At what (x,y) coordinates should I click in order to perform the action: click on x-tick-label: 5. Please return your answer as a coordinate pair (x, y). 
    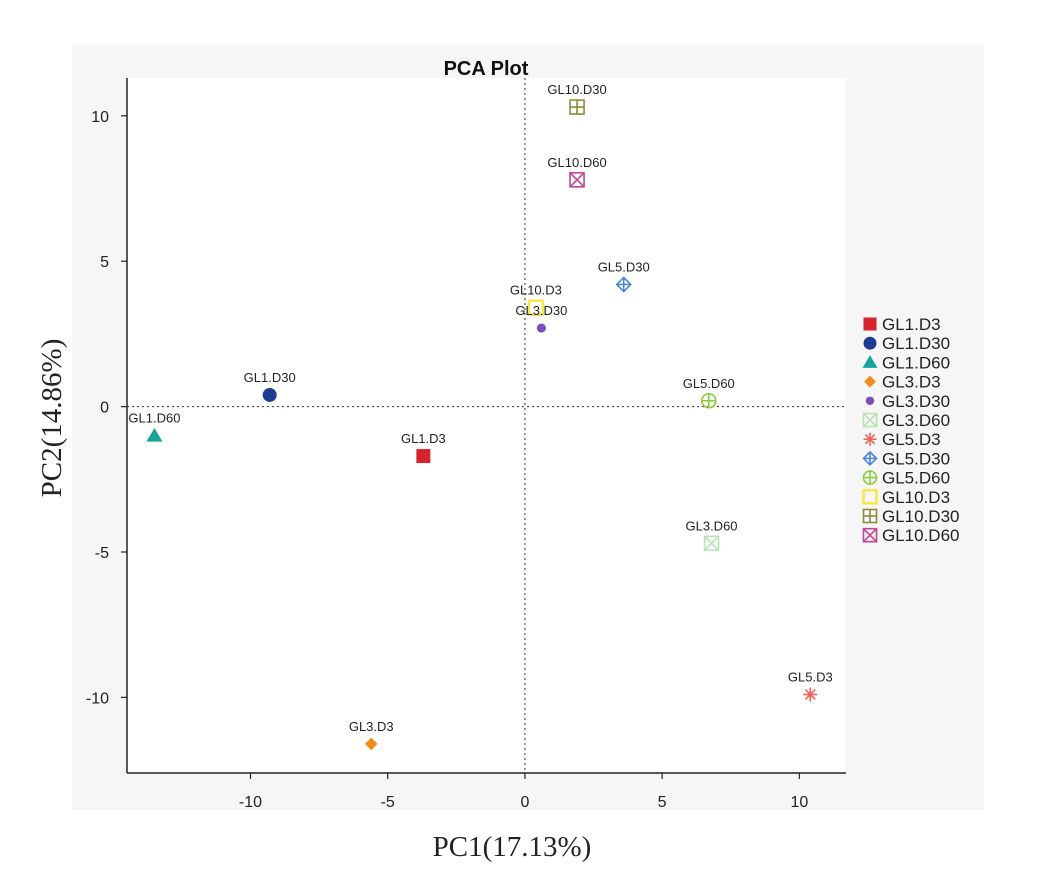
    Looking at the image, I should click on (662, 802).